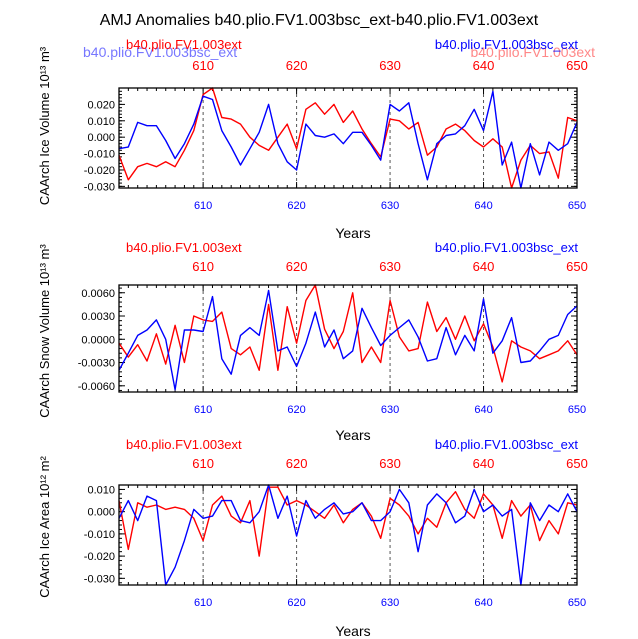 This screenshot has width=638, height=639. What do you see at coordinates (506, 444) in the screenshot?
I see `legend-right-ice-area: b40.plio.FV1.003bsc_ext` at bounding box center [506, 444].